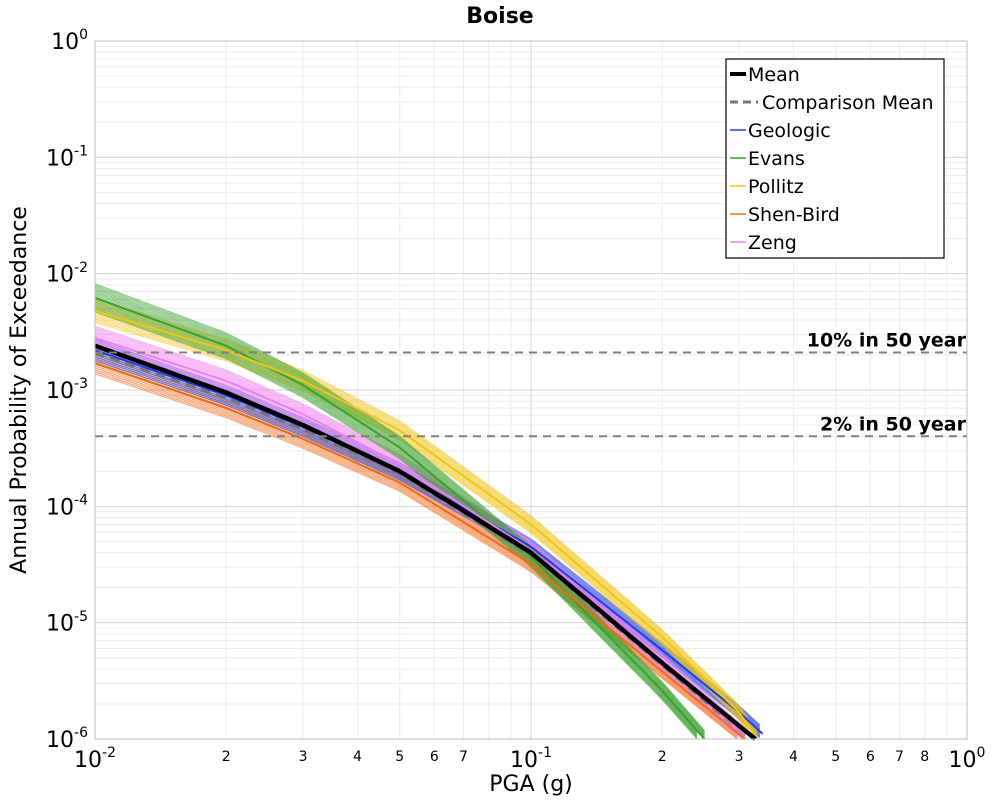 Image resolution: width=1000 pixels, height=800 pixels. I want to click on y-tick-label: 10⁰, so click(69, 41).